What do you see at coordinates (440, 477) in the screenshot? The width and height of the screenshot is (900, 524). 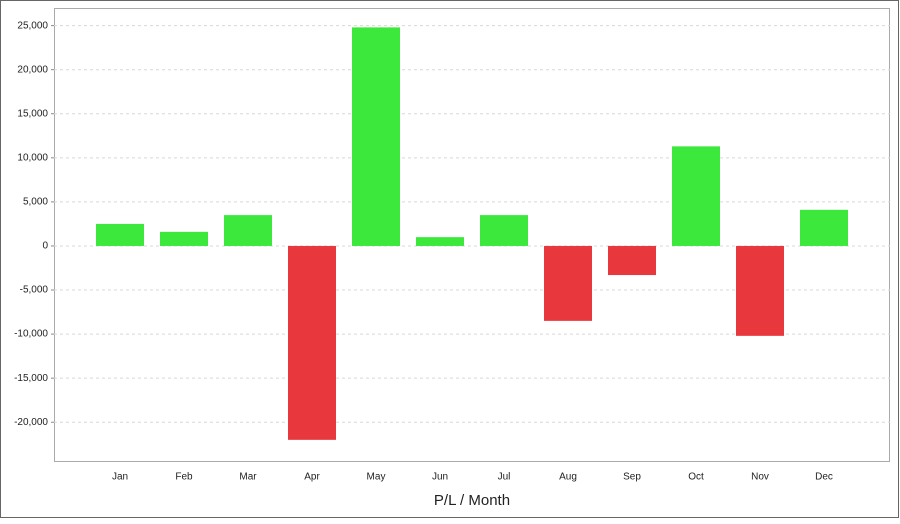 I see `x-tick-label: Jun` at bounding box center [440, 477].